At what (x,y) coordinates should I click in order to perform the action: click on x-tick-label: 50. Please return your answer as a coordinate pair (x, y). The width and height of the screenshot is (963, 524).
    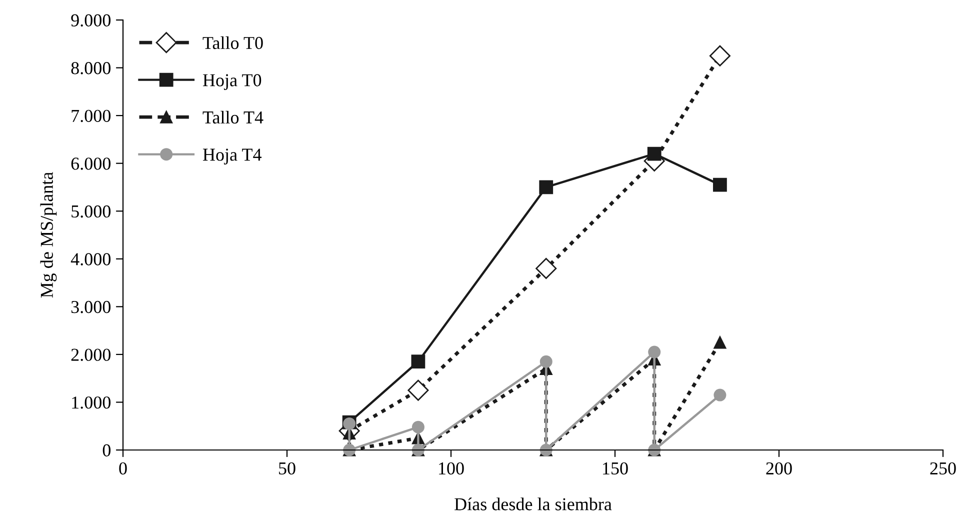
    Looking at the image, I should click on (287, 468).